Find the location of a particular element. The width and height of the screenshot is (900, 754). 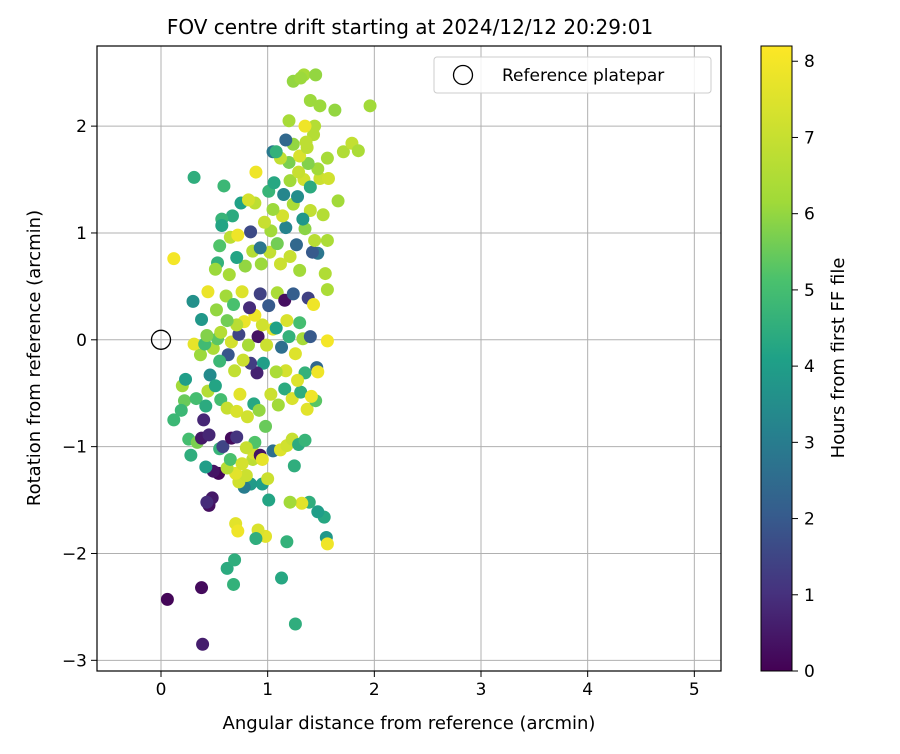

reference-platepar-marker is located at coordinates (161, 339).